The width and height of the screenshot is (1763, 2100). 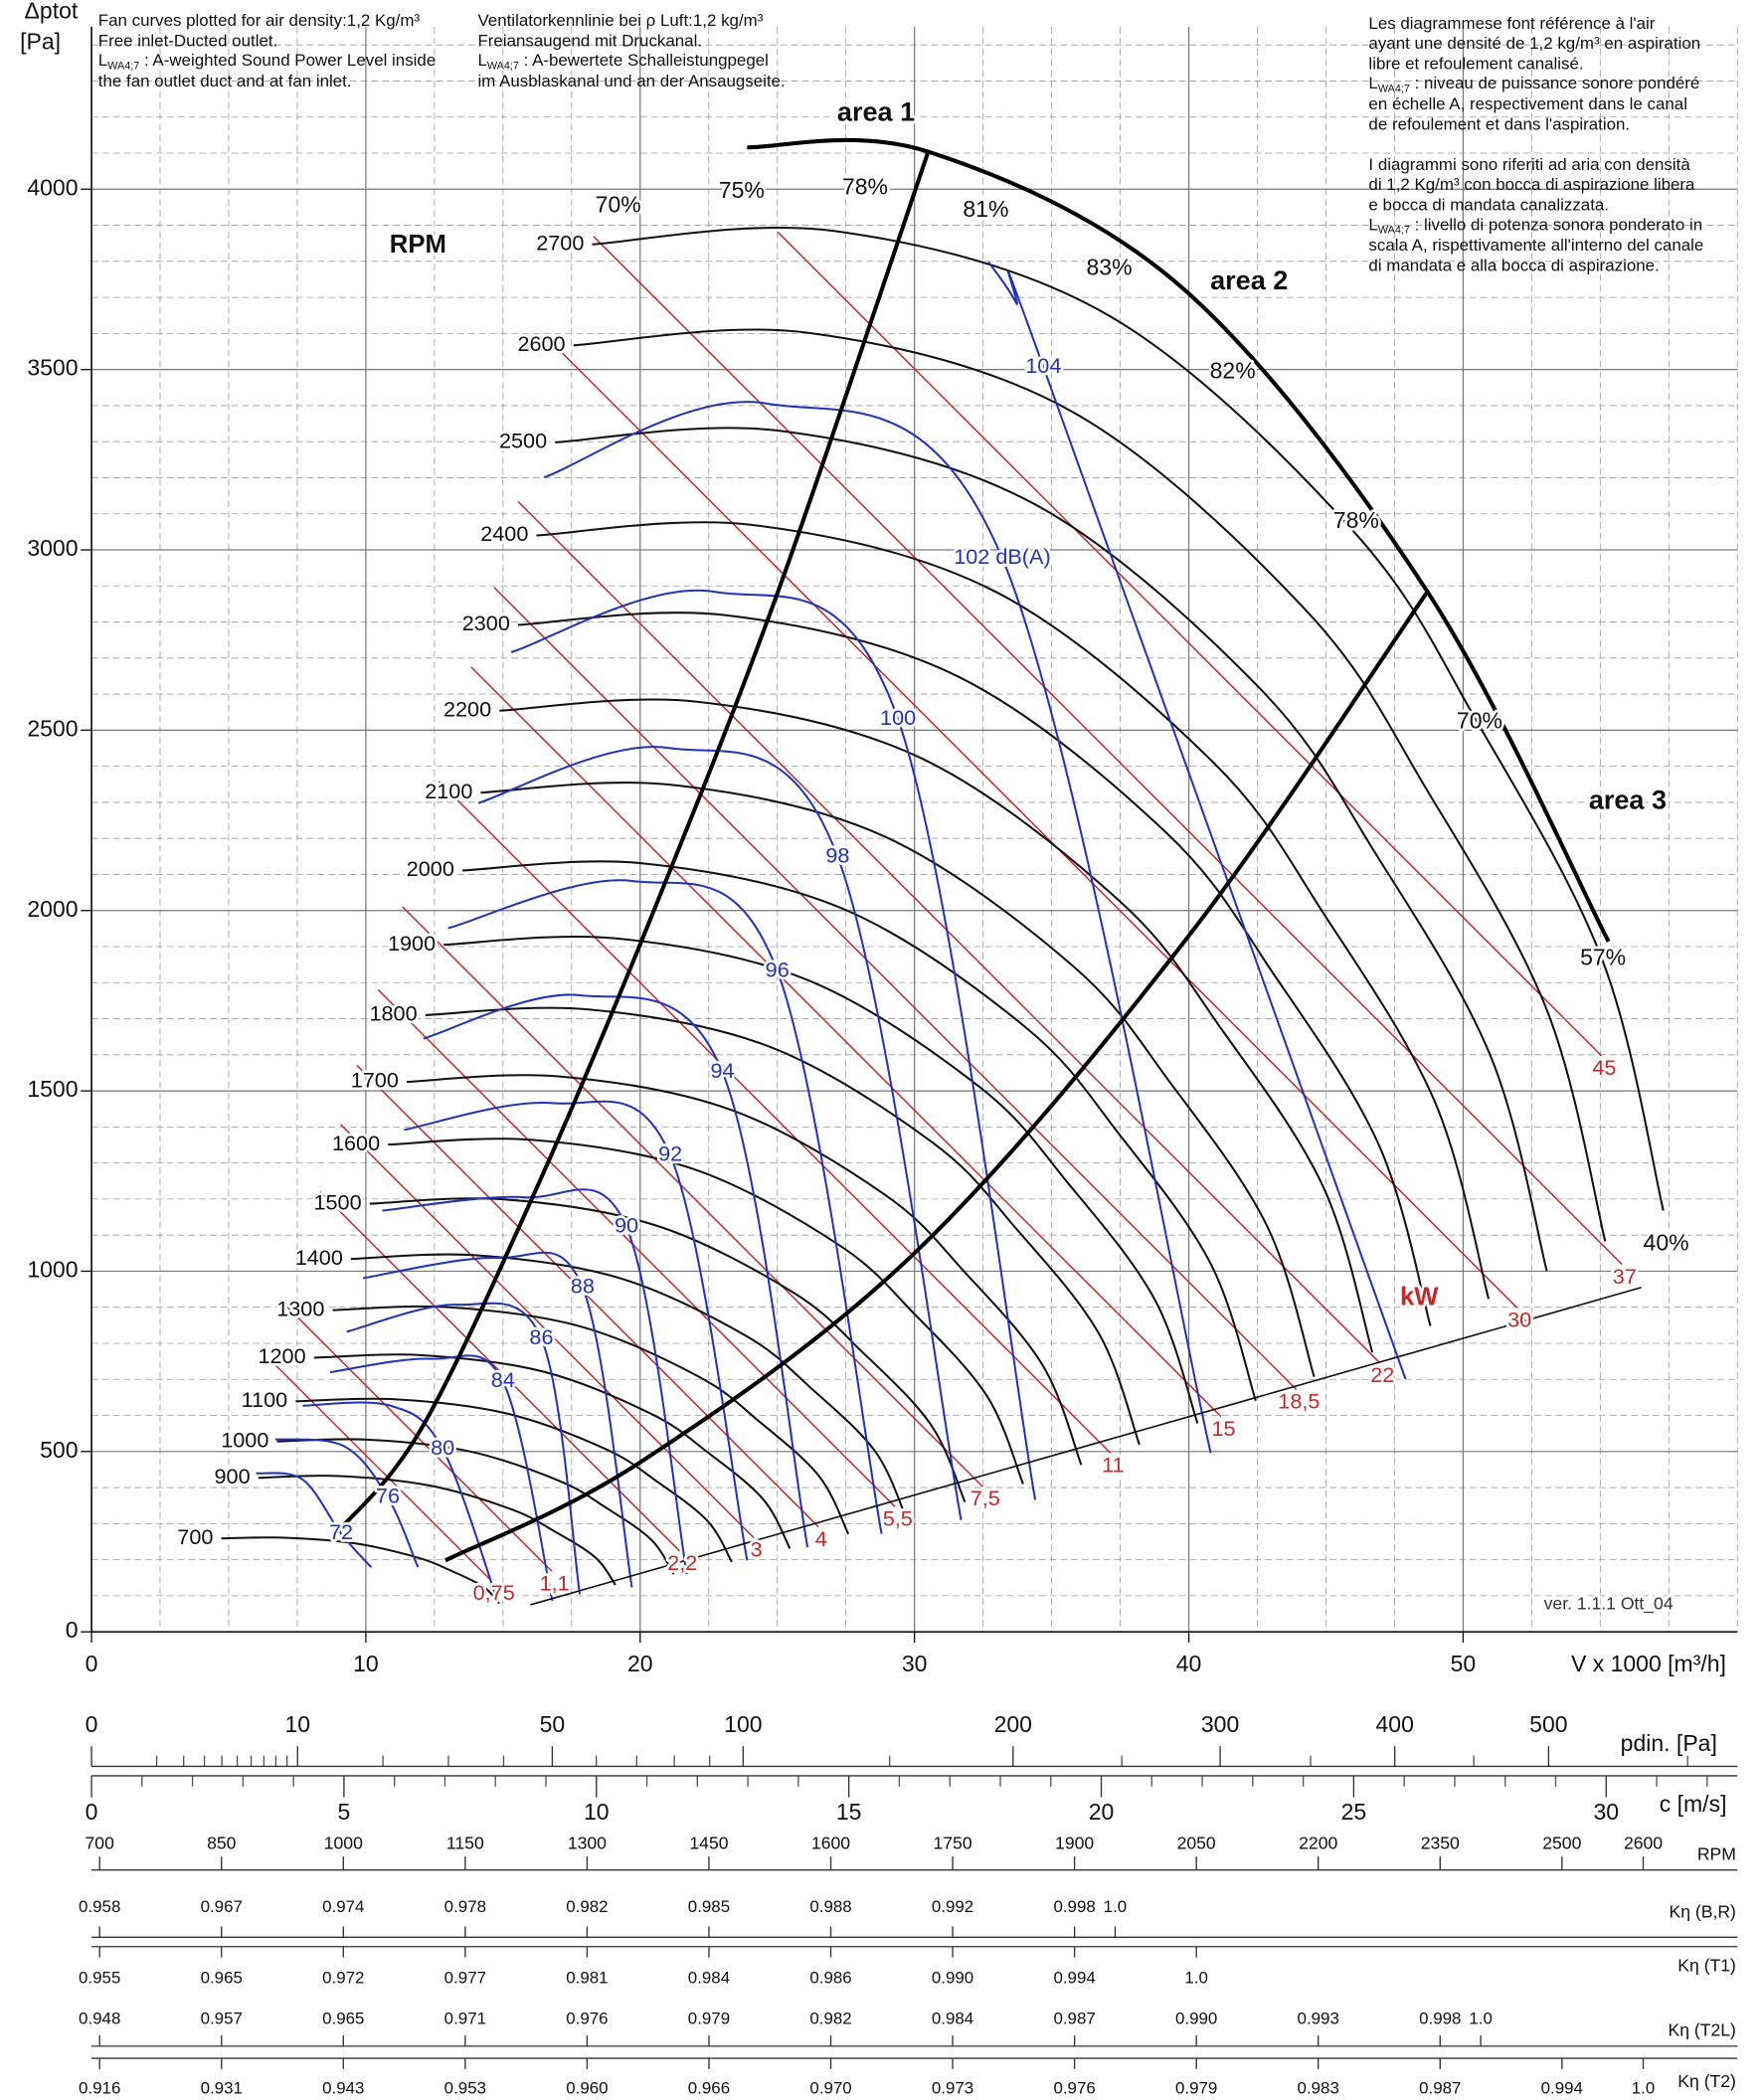 What do you see at coordinates (465, 1844) in the screenshot?
I see `rpm-tick-label: 1150` at bounding box center [465, 1844].